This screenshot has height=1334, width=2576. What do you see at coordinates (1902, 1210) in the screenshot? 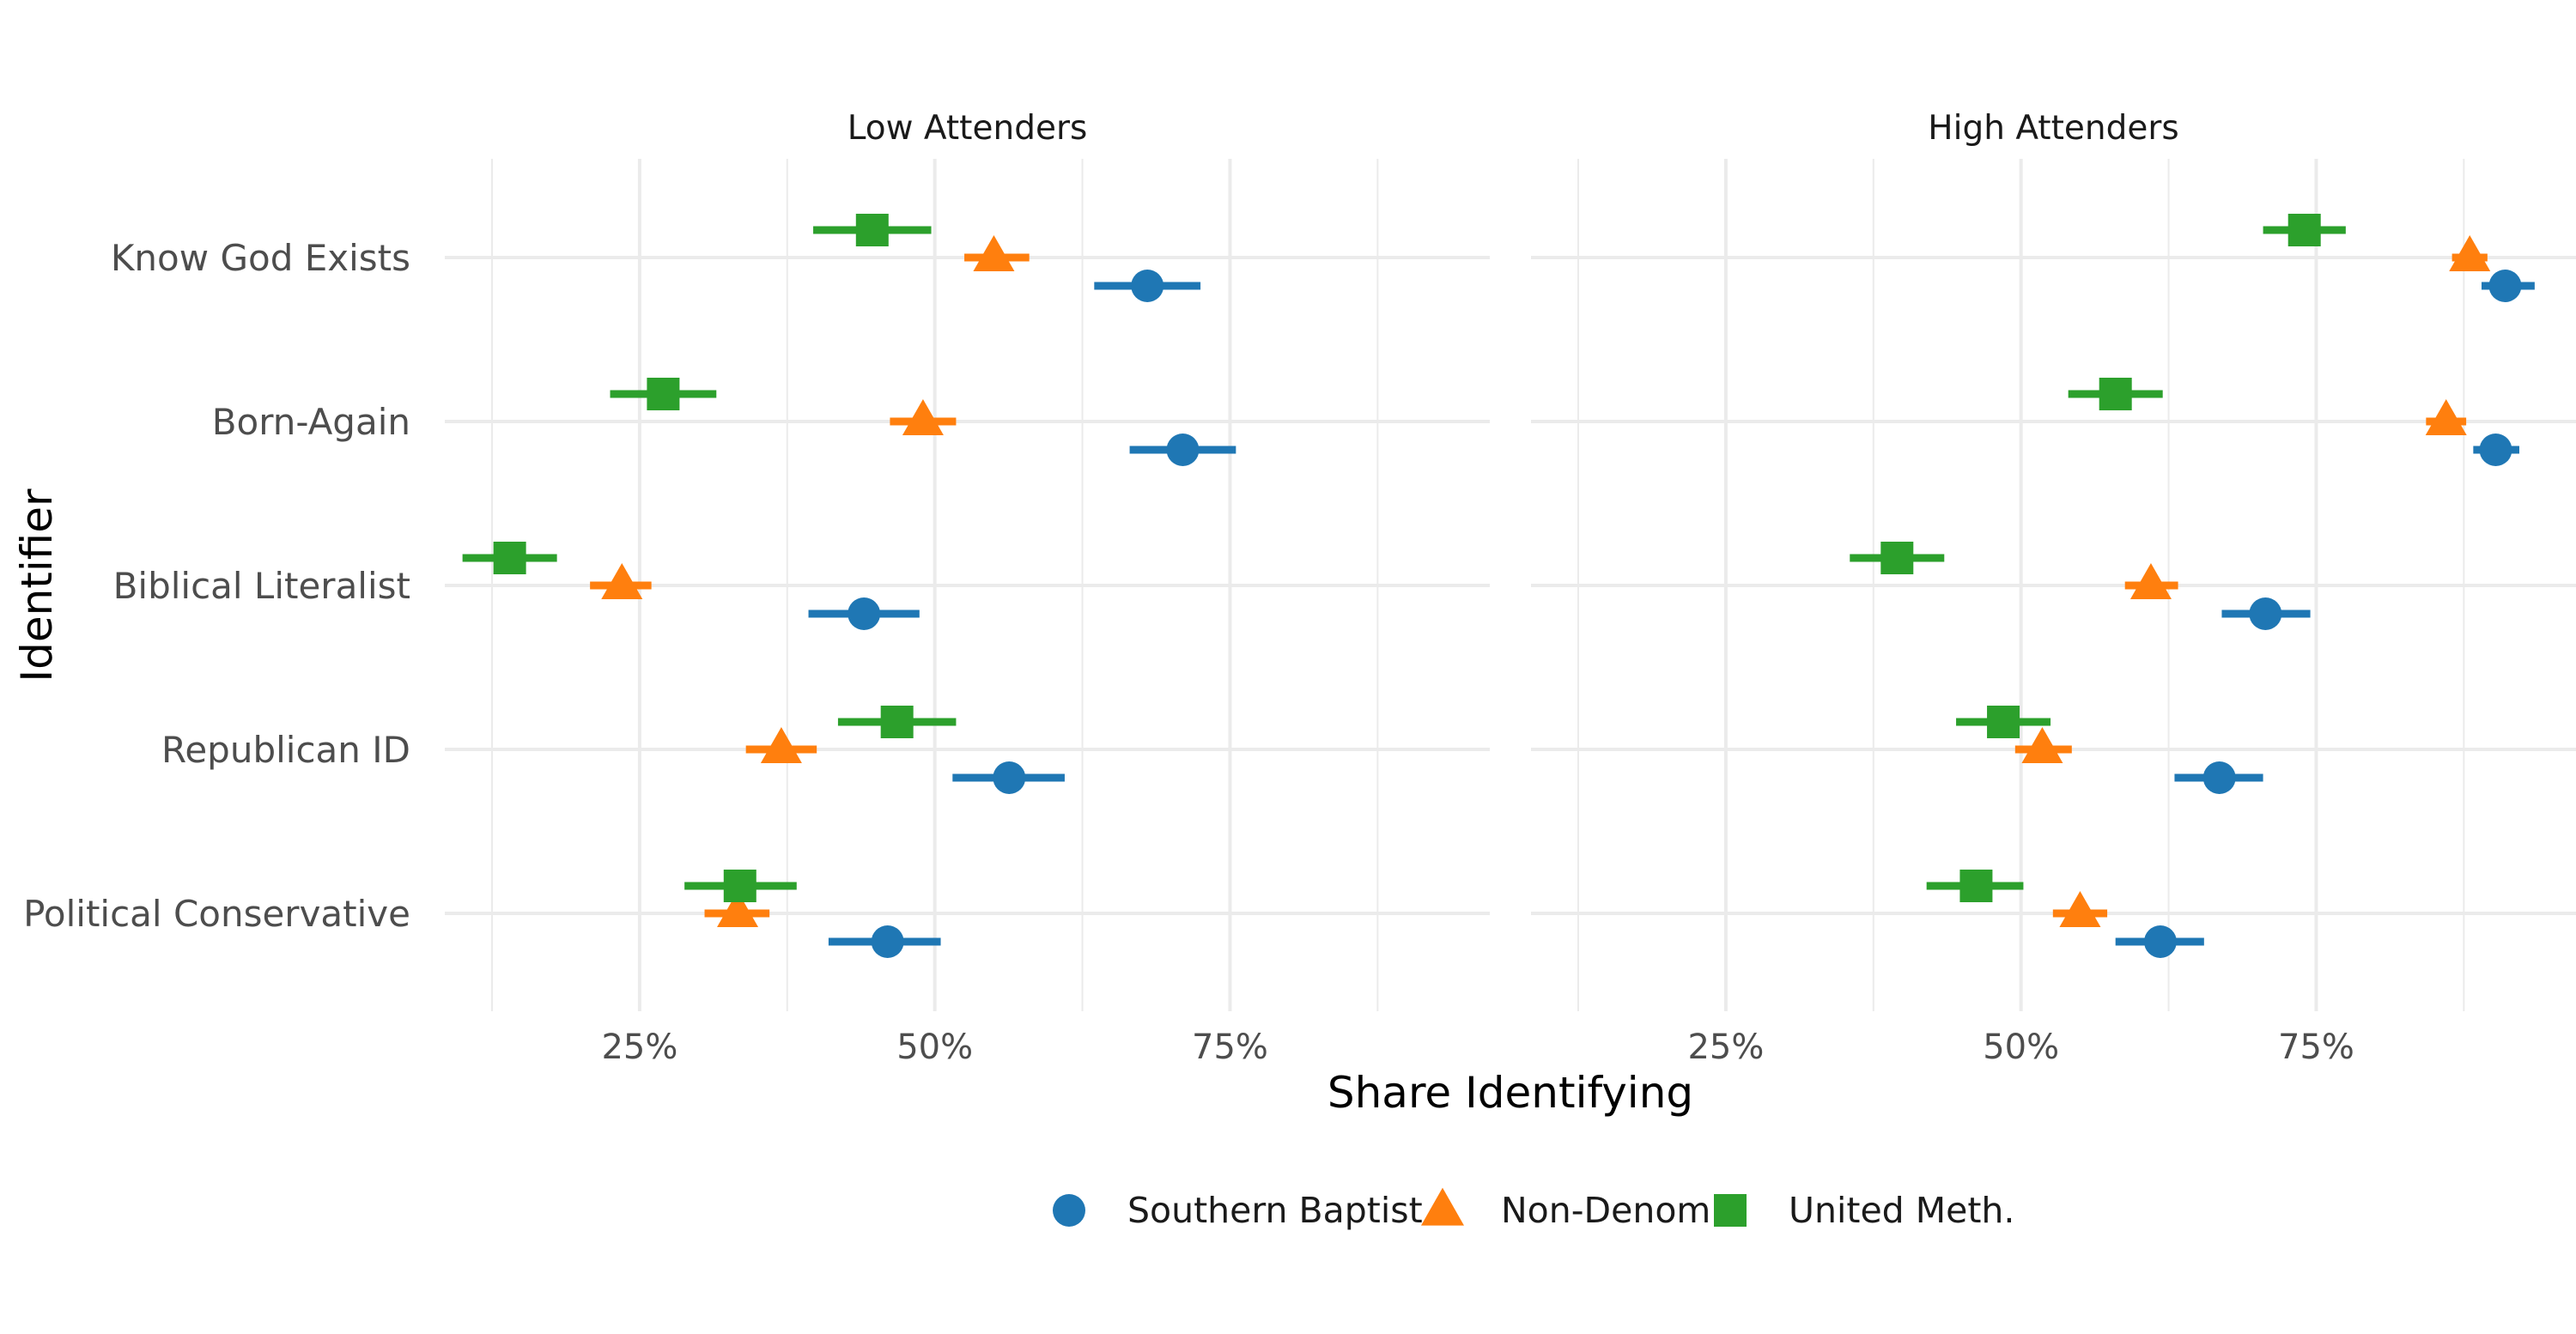
I see `legend-label: United Meth.` at bounding box center [1902, 1210].